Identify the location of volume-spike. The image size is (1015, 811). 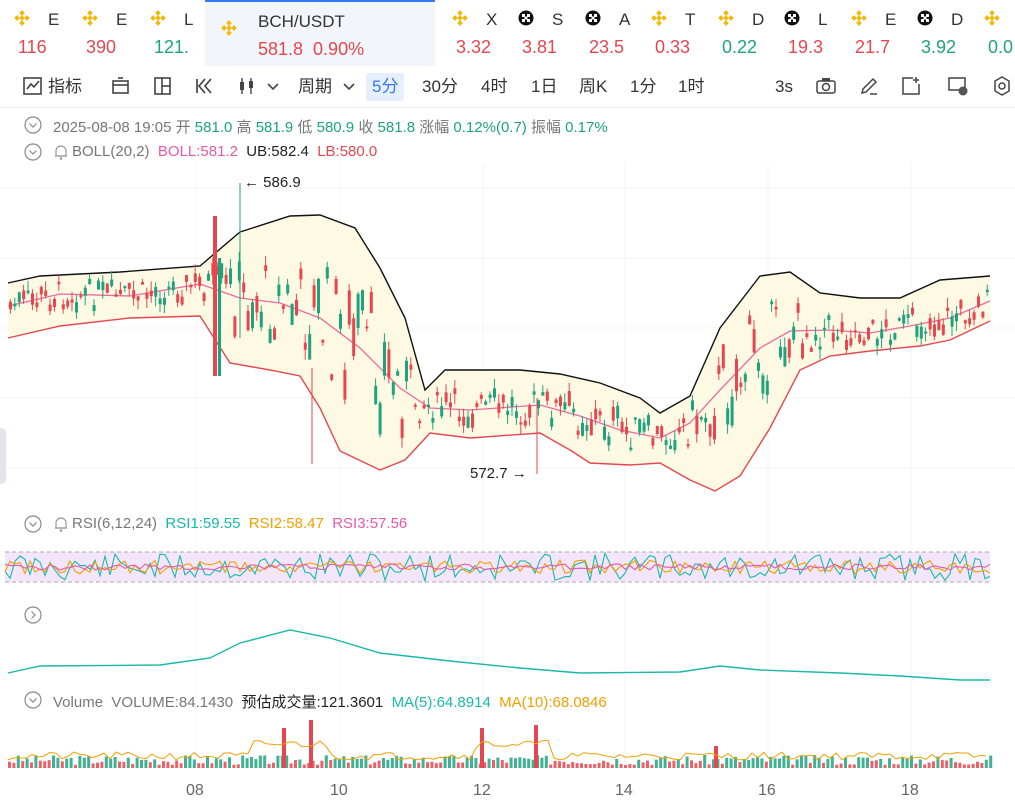
(482, 748).